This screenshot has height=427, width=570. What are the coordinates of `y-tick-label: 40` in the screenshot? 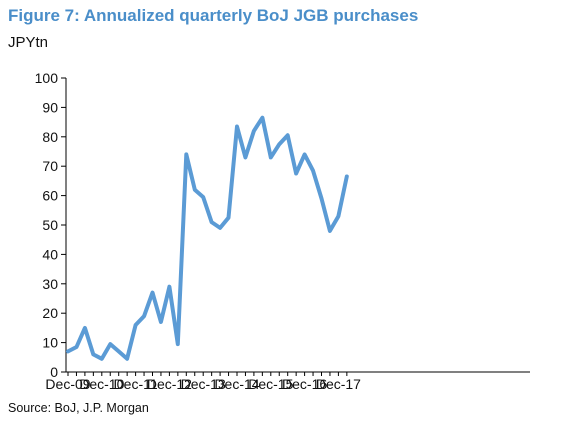 It's located at (50, 254).